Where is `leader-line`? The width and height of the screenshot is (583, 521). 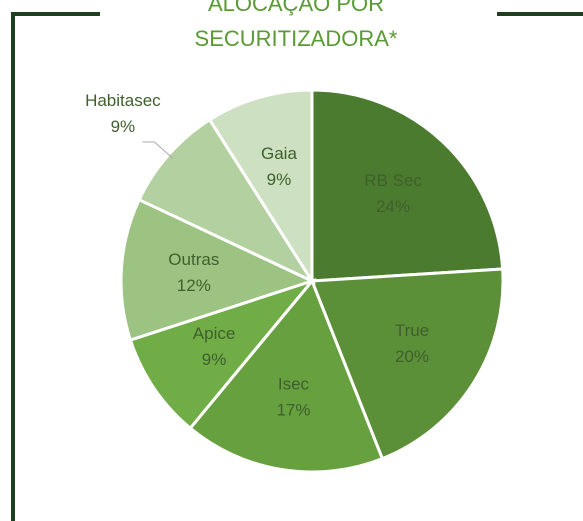
leader-line is located at coordinates (158, 150).